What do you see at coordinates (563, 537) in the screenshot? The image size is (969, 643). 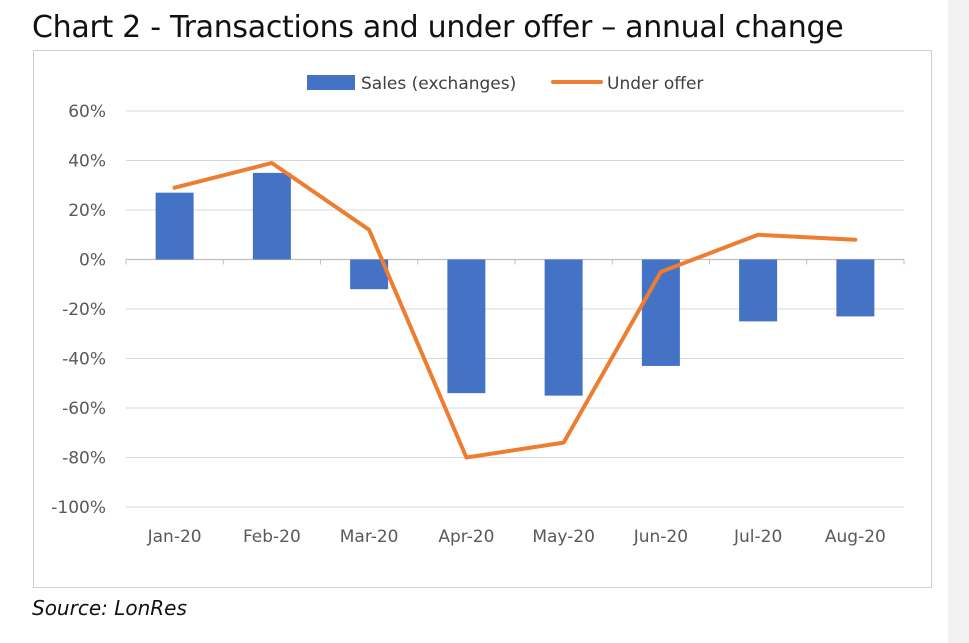 I see `x-tick-label: May-20` at bounding box center [563, 537].